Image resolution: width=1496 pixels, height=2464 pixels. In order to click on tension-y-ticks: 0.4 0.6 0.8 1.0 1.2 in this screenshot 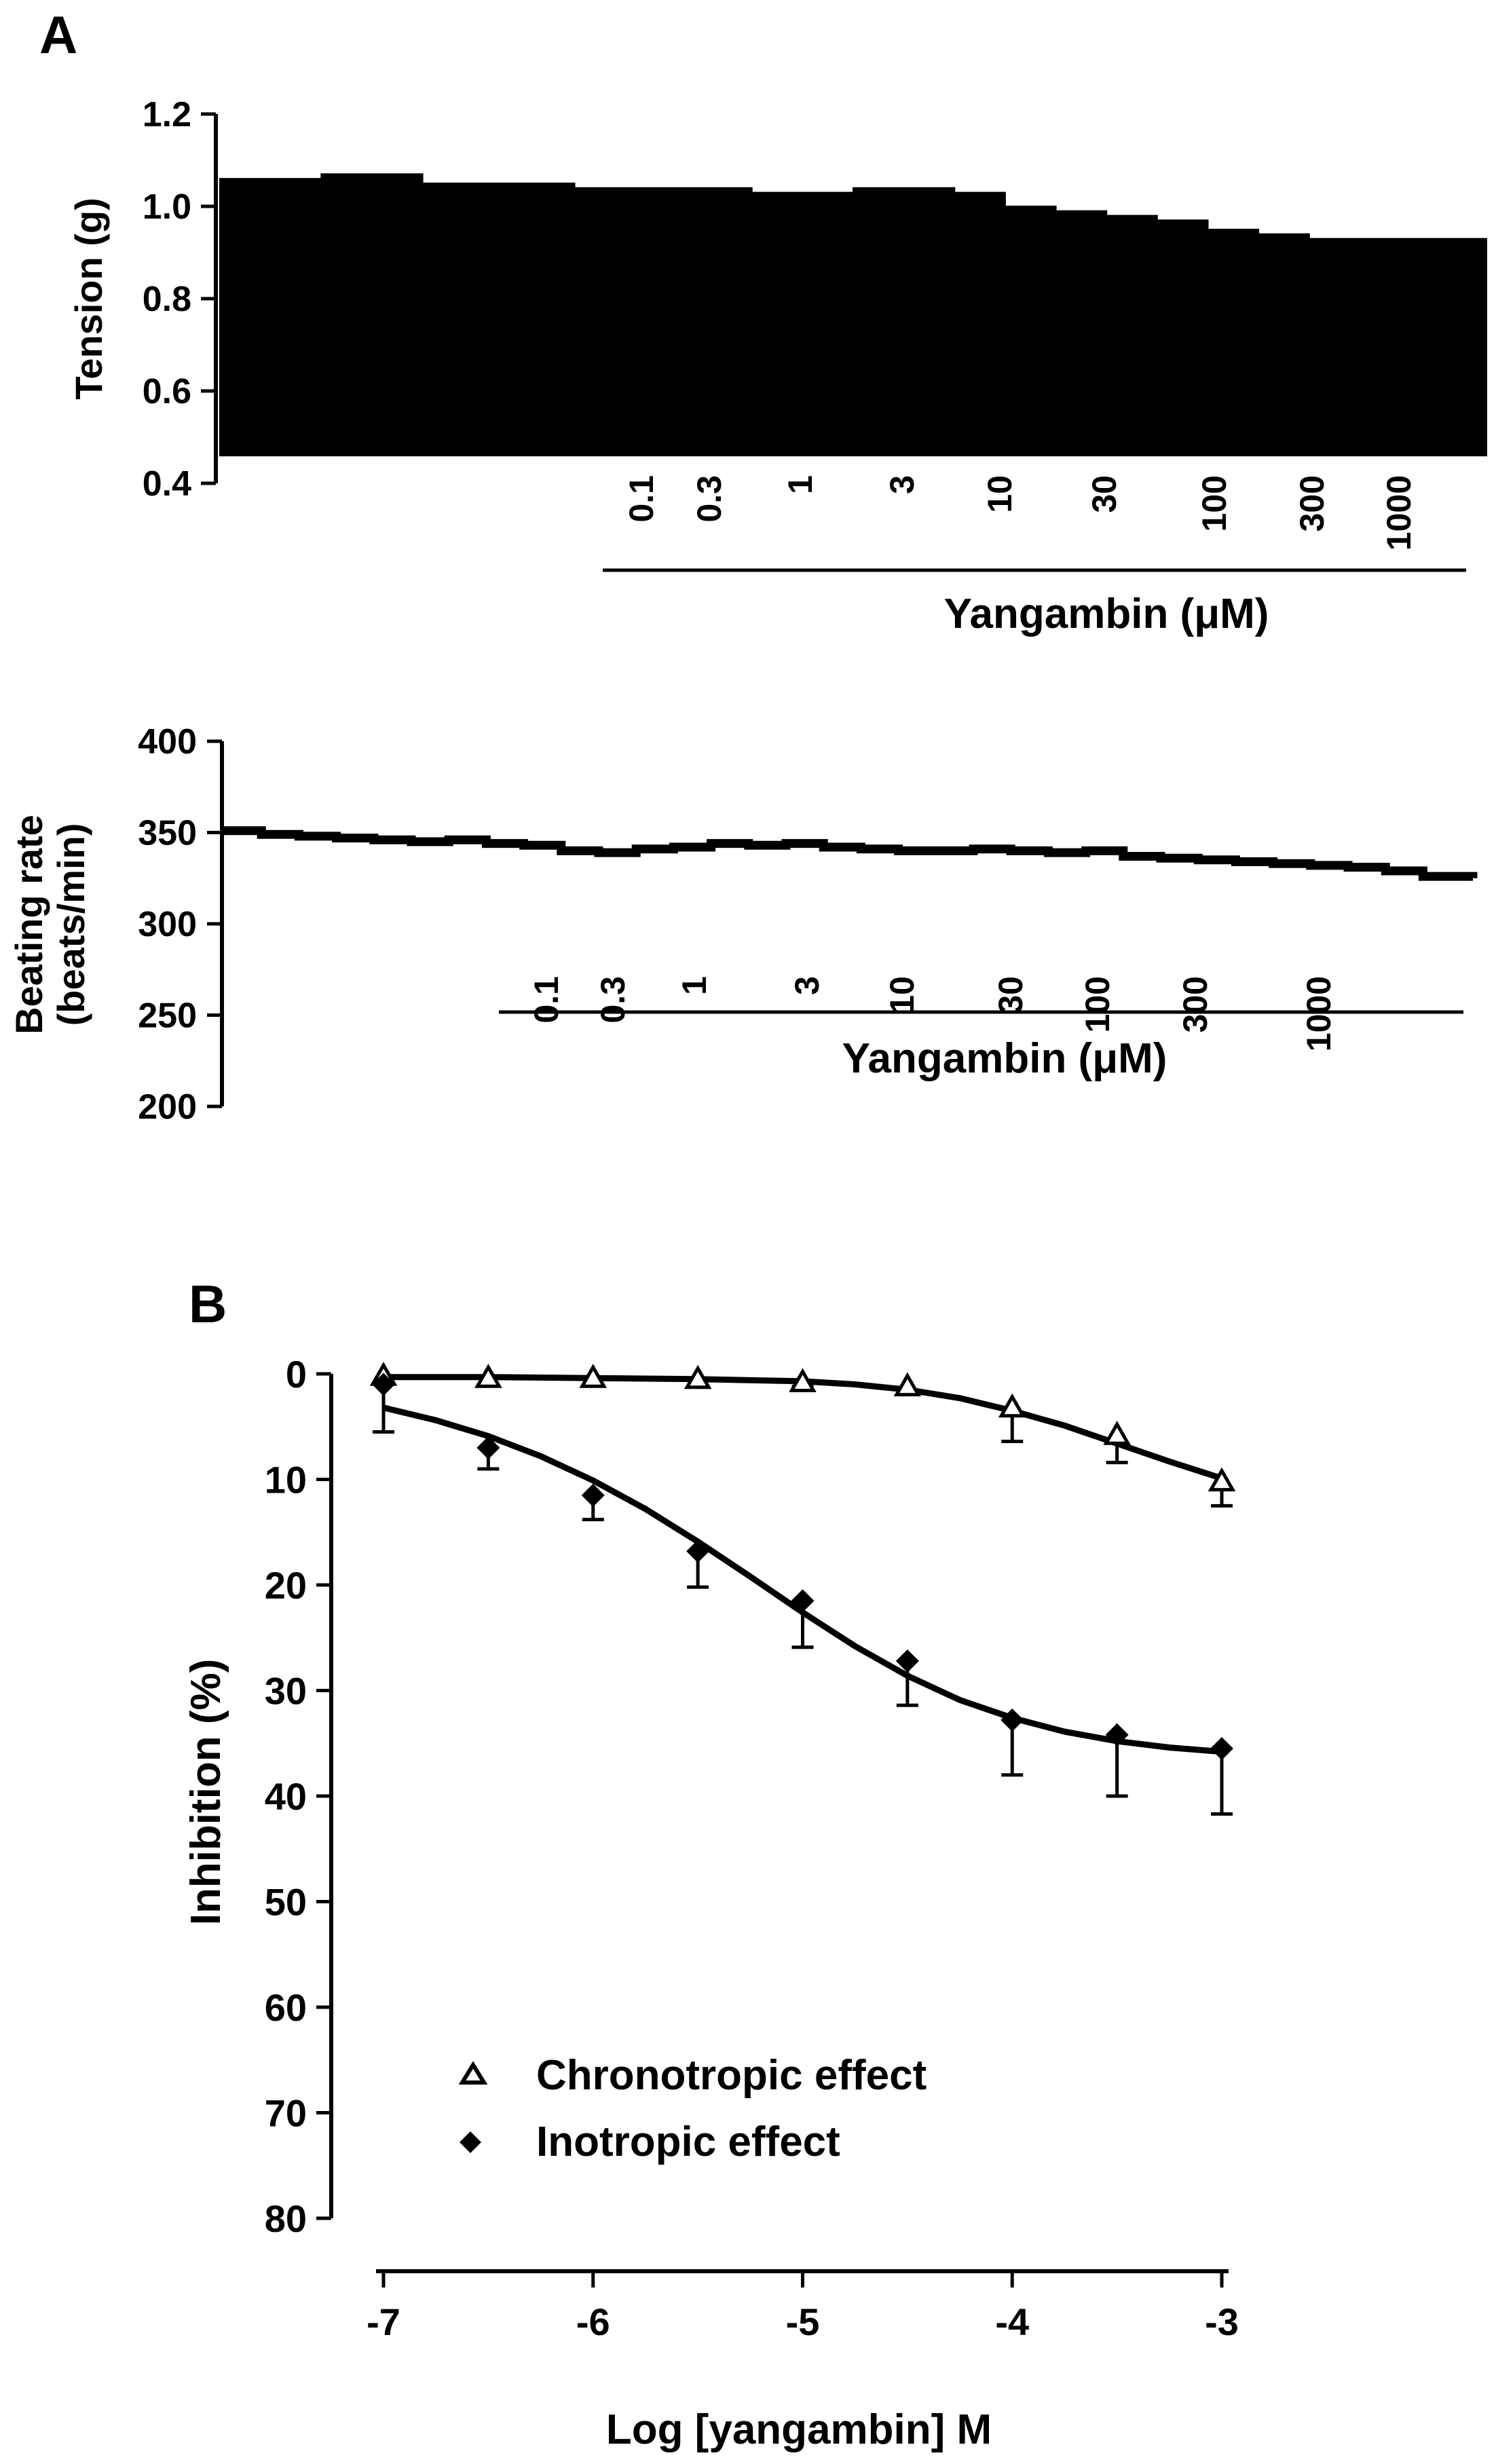, I will do `click(179, 300)`.